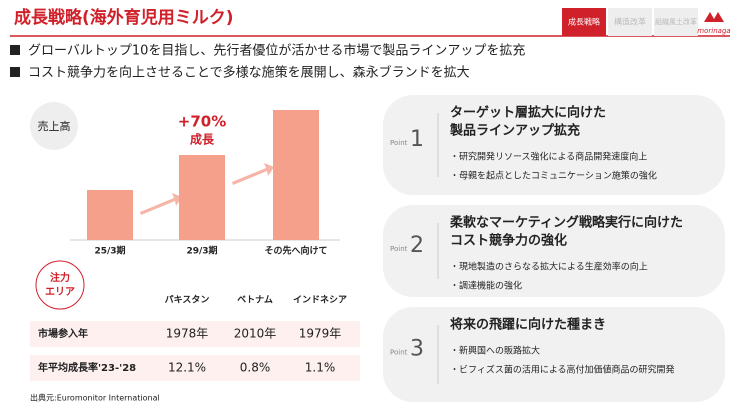 This screenshot has width=740, height=416. What do you see at coordinates (320, 300) in the screenshot?
I see `column-header: インドネシア` at bounding box center [320, 300].